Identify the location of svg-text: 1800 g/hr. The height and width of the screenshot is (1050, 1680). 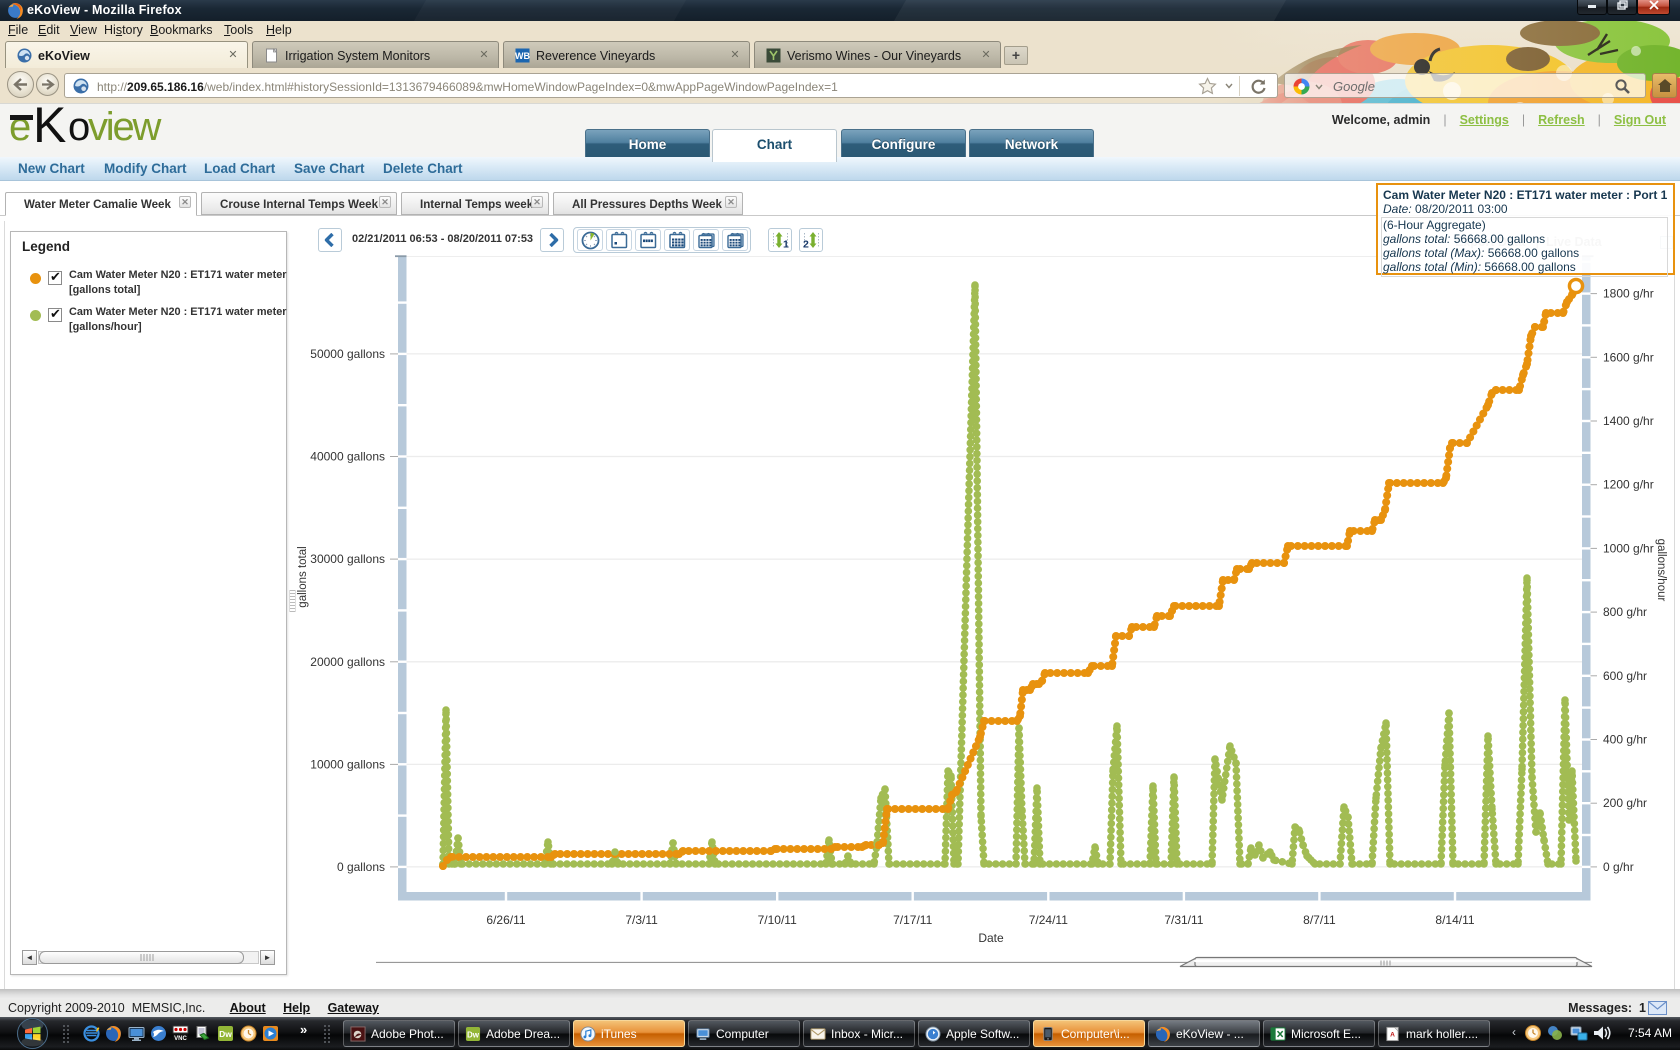
(1628, 294).